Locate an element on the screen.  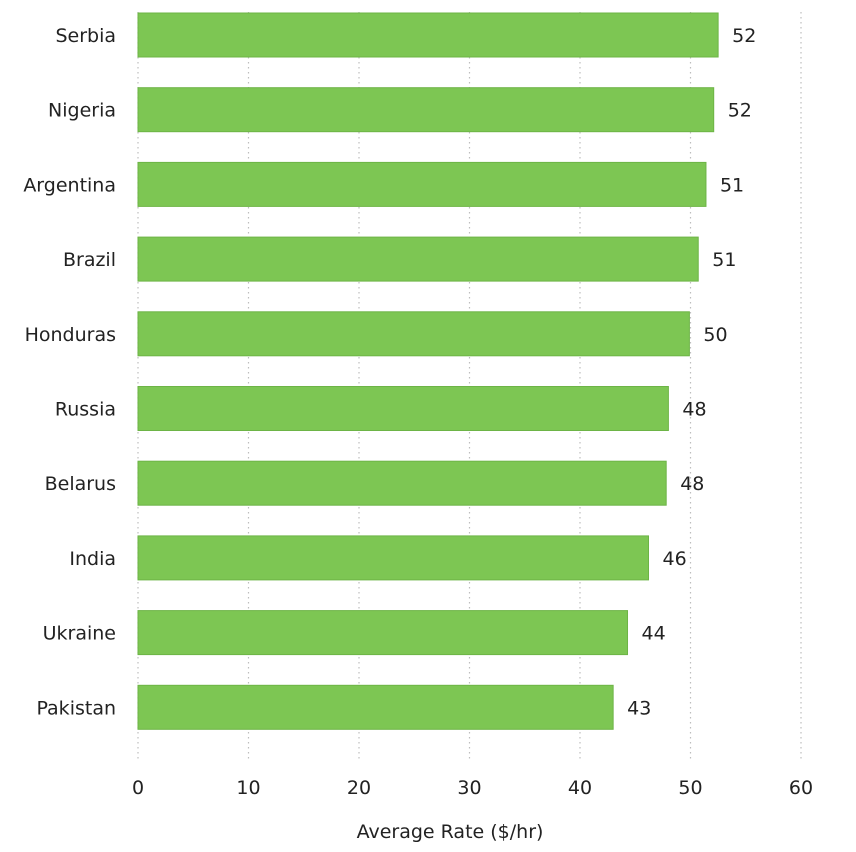
value-label: 44 is located at coordinates (654, 634).